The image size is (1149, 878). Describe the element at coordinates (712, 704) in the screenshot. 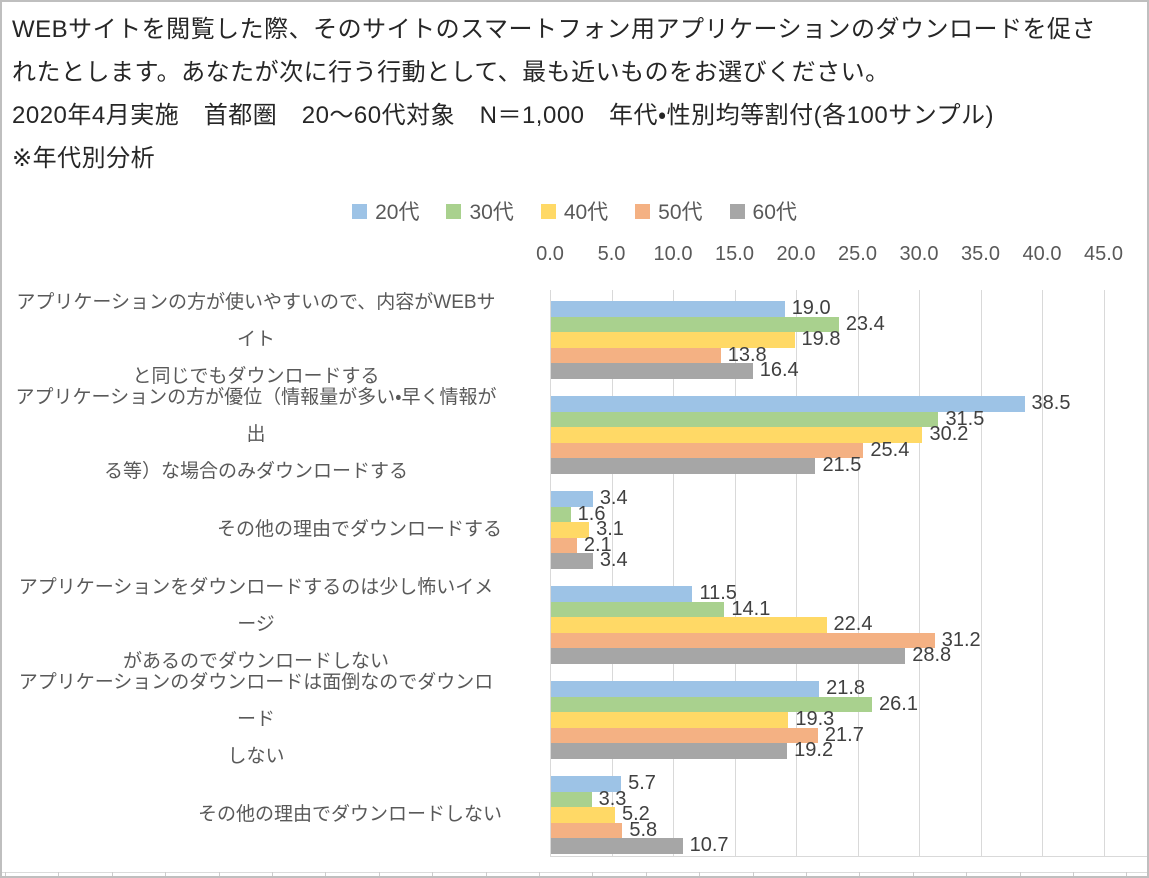

I see `bar-30代-category-5` at that location.